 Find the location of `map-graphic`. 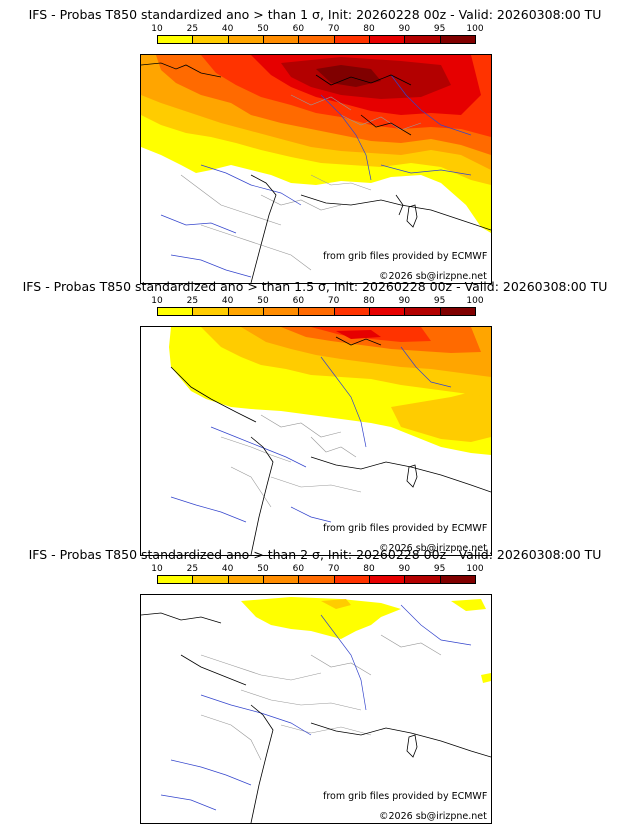

map-graphic is located at coordinates (330, 441).